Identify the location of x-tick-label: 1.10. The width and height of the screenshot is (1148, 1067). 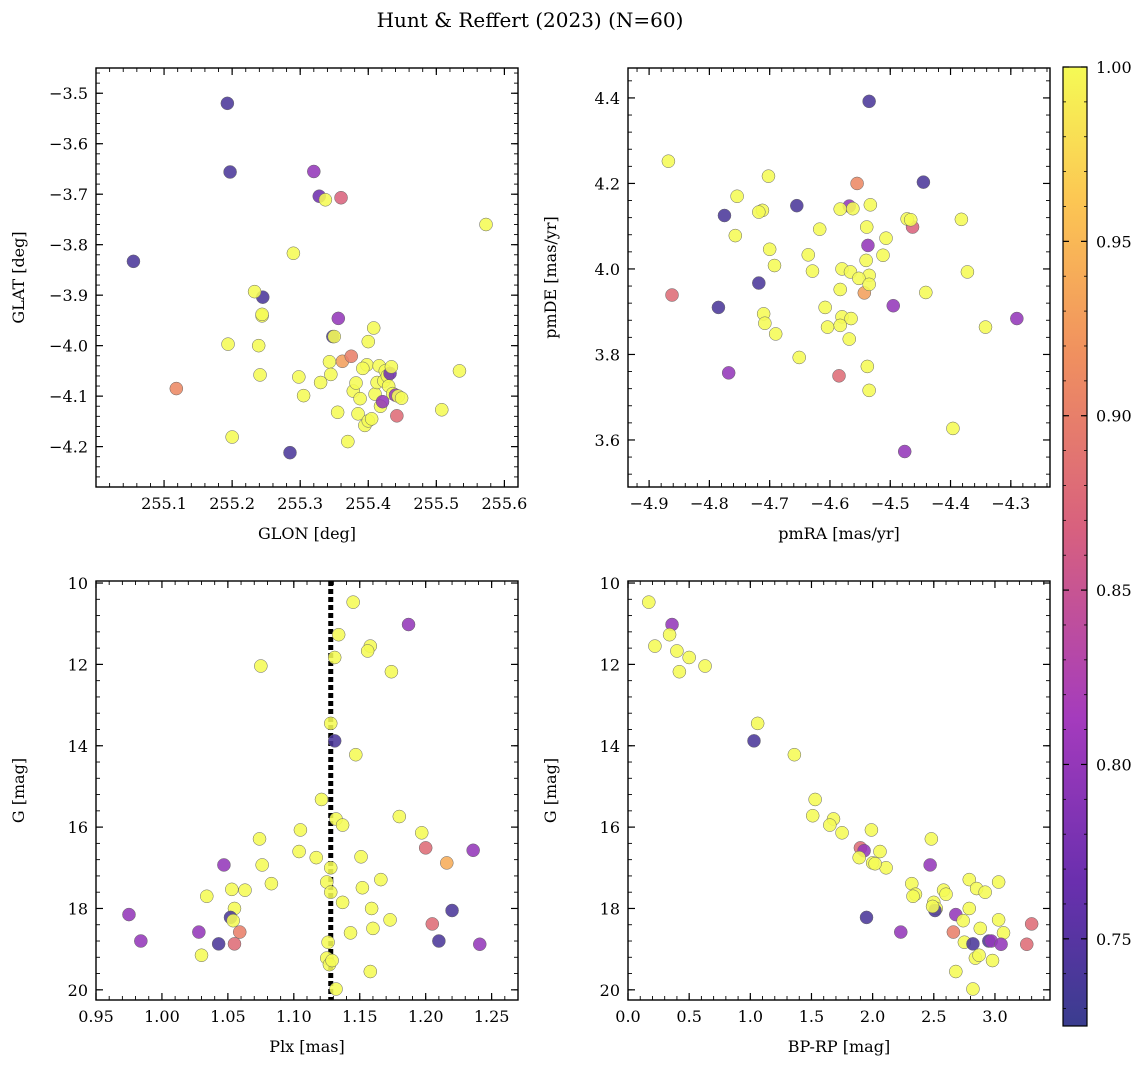
(294, 1016).